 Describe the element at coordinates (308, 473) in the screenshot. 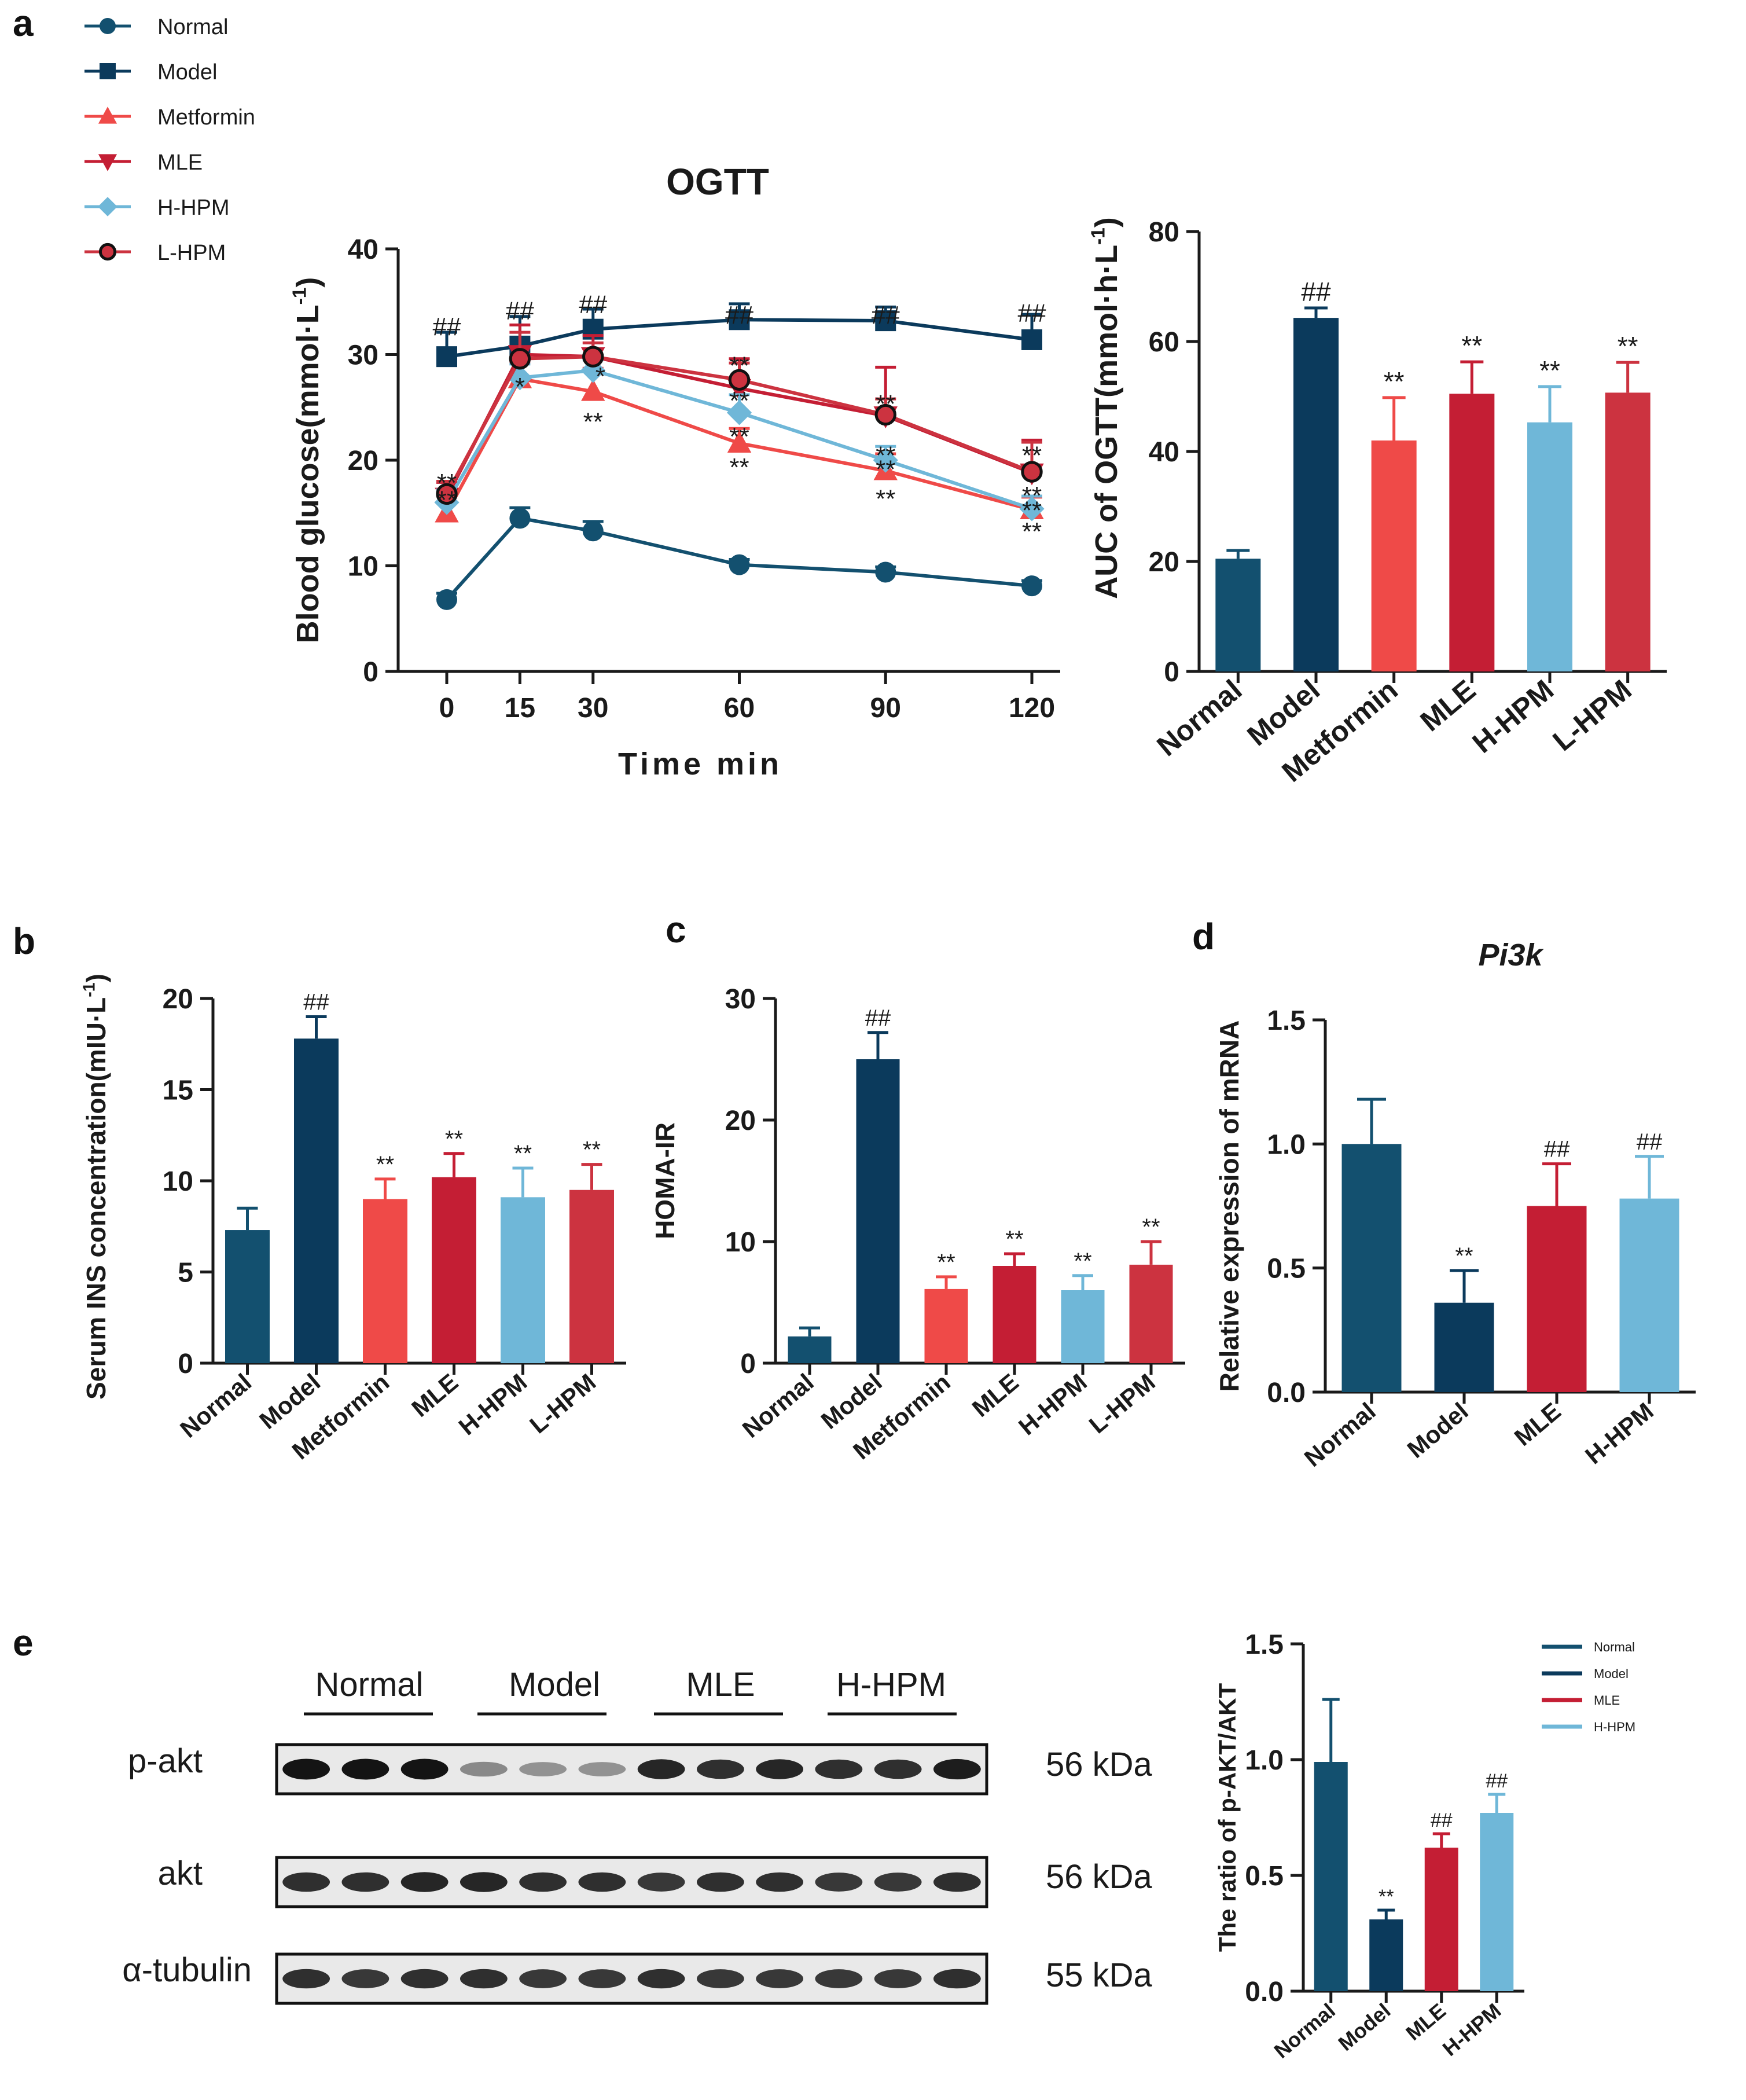

I see `y-axis-title-text: Blood glucose(mmol·L` at that location.